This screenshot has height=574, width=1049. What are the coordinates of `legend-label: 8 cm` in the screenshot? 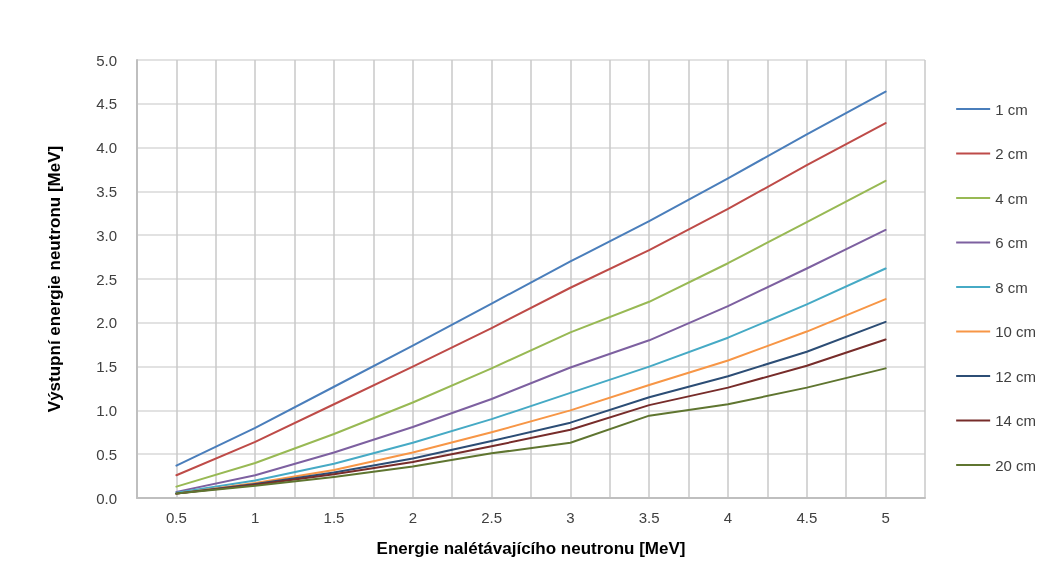 It's located at (1011, 287).